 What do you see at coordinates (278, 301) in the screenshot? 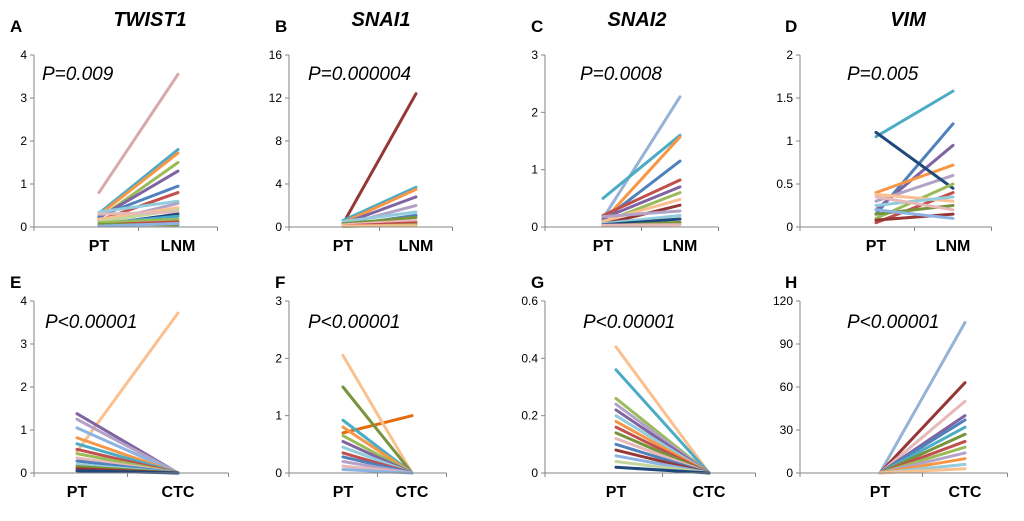
I see `y-tick-label-f-3: 3` at bounding box center [278, 301].